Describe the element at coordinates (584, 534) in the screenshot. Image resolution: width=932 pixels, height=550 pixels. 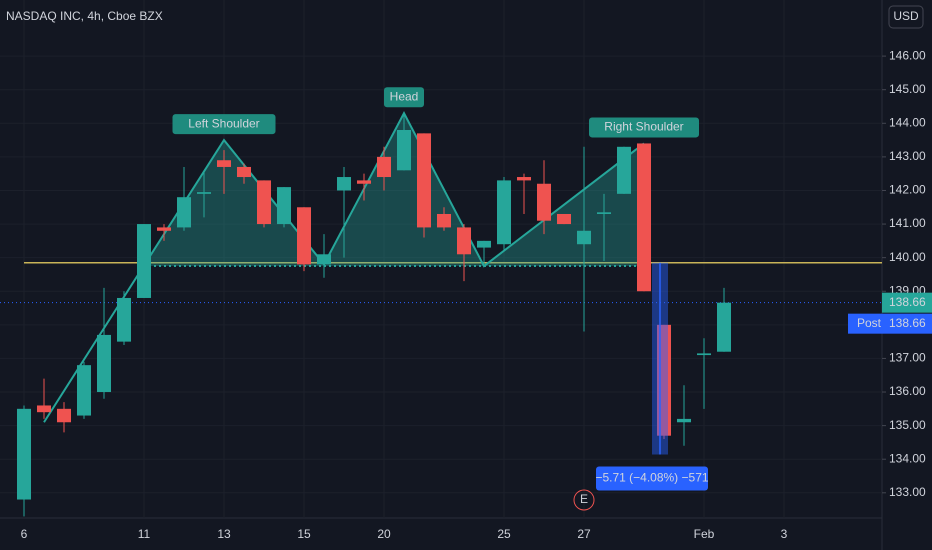
I see `x-tick-label: 27` at that location.